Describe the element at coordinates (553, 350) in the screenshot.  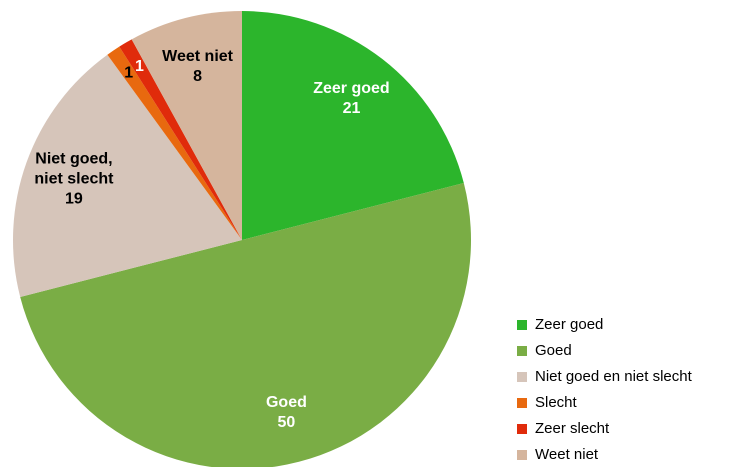
I see `legend-label: Goed` at that location.